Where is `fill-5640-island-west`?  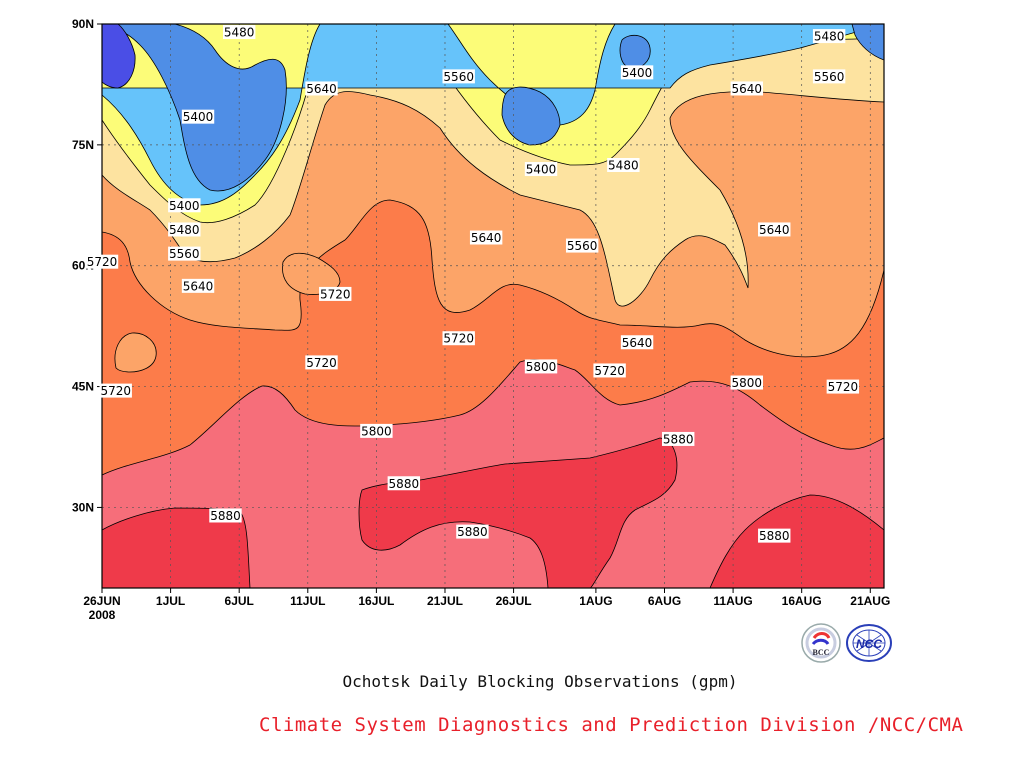 fill-5640-island-west is located at coordinates (135, 352).